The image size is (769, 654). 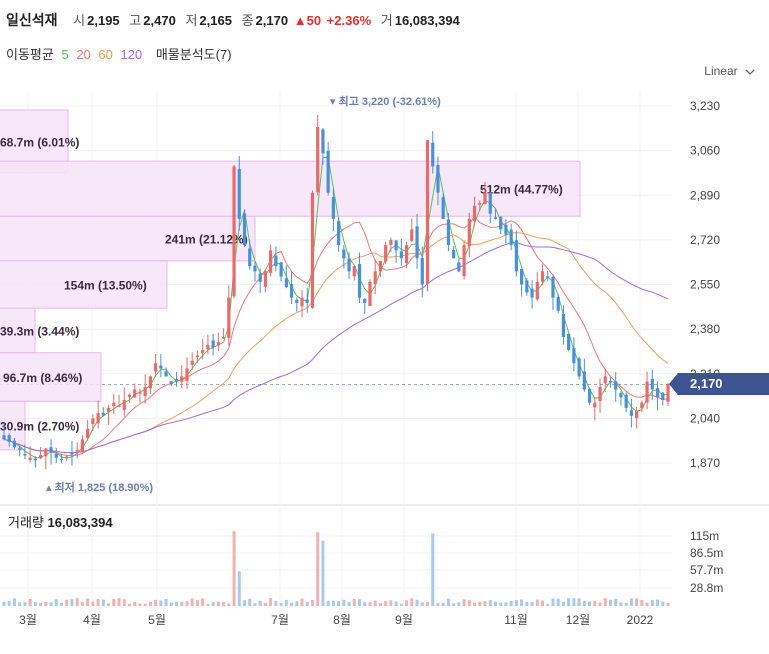 I want to click on close-label: 종, so click(x=247, y=20).